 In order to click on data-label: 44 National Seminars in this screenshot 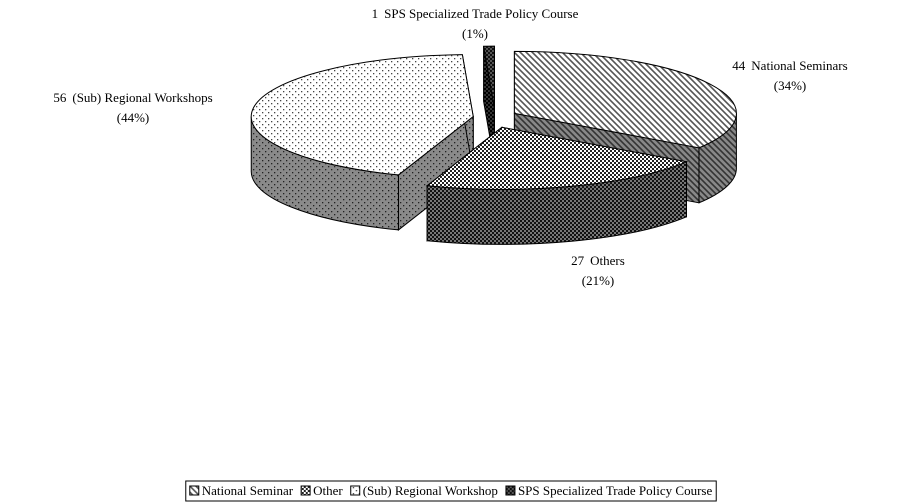, I will do `click(789, 65)`.